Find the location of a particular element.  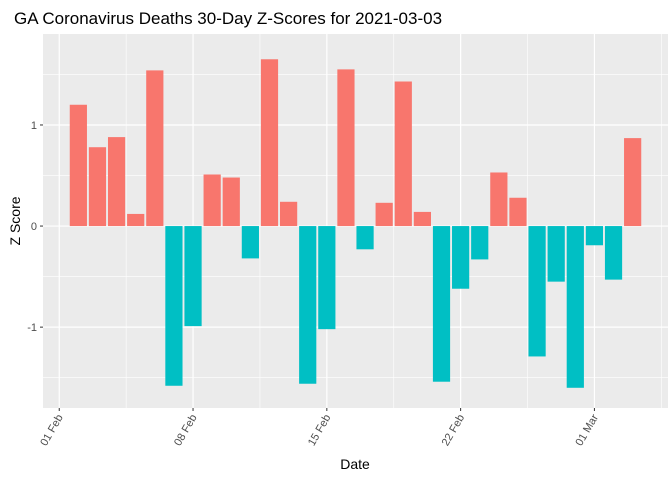

y-tick-label: 0 is located at coordinates (34, 227).